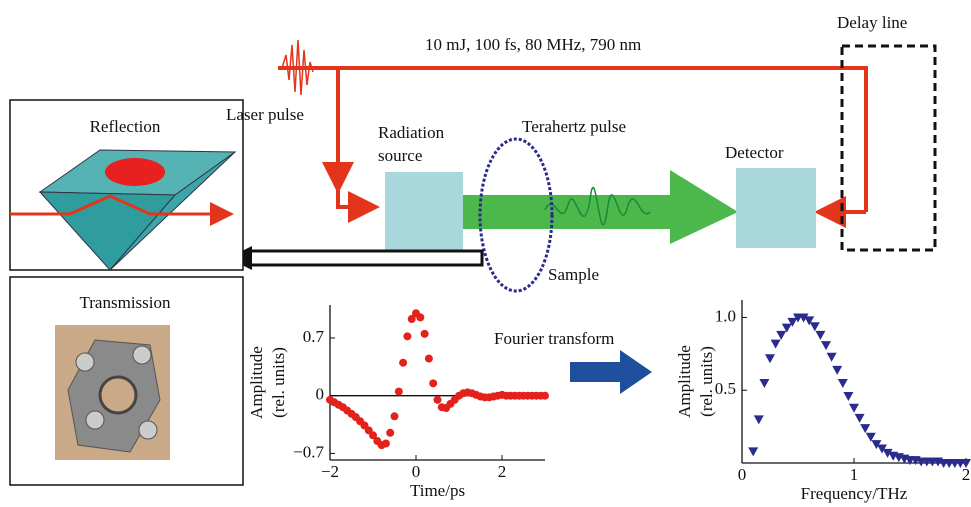 This screenshot has height=507, width=971. I want to click on reflection-label: Reflection, so click(125, 126).